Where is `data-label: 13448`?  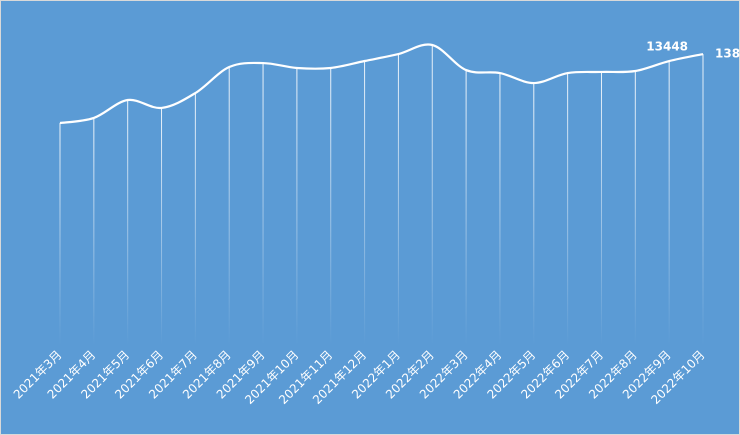 data-label: 13448 is located at coordinates (667, 47).